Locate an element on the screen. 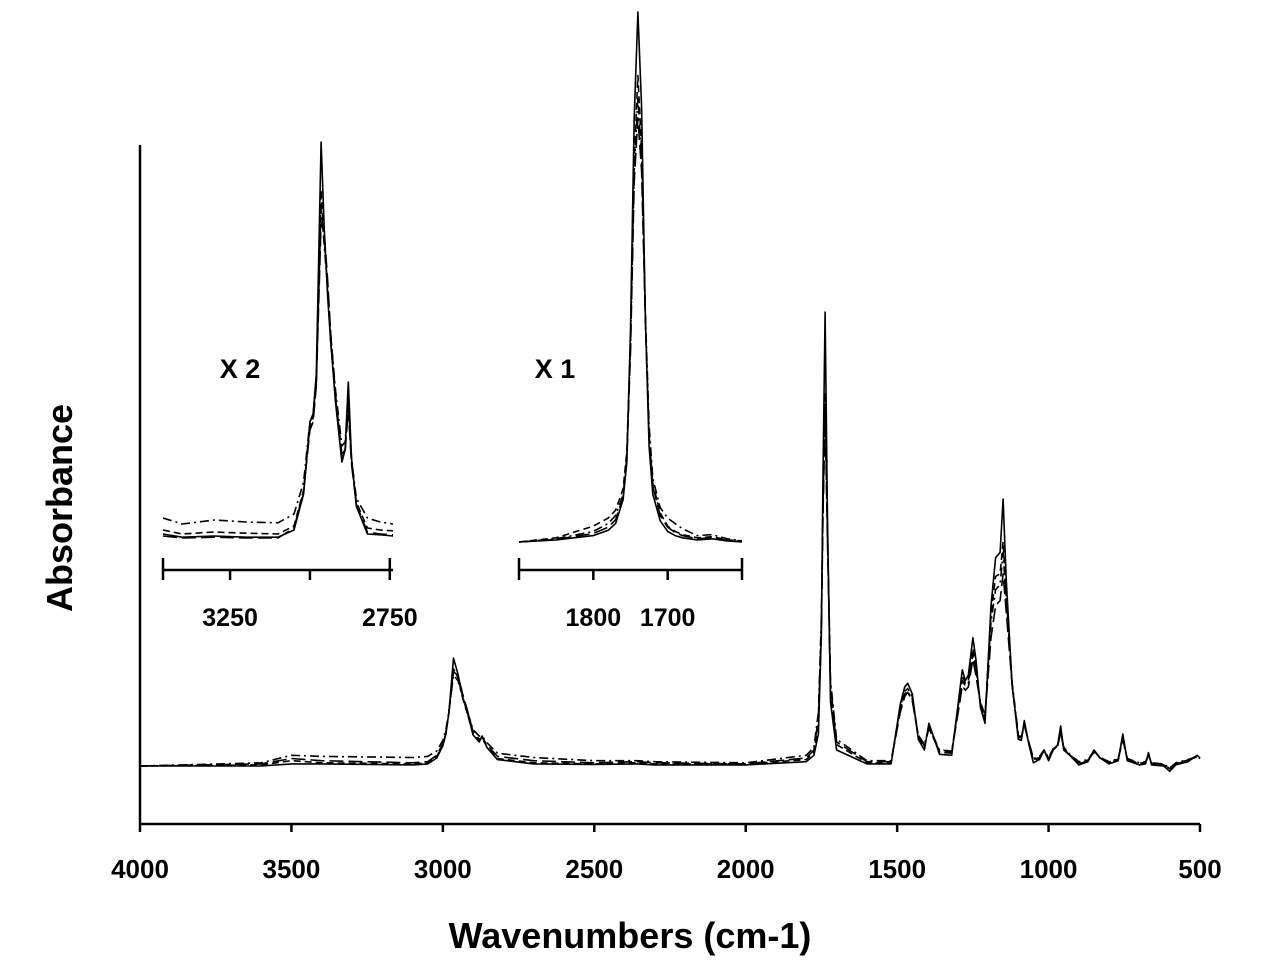 This screenshot has height=967, width=1288. x-tick-label-2000: 2000 is located at coordinates (746, 869).